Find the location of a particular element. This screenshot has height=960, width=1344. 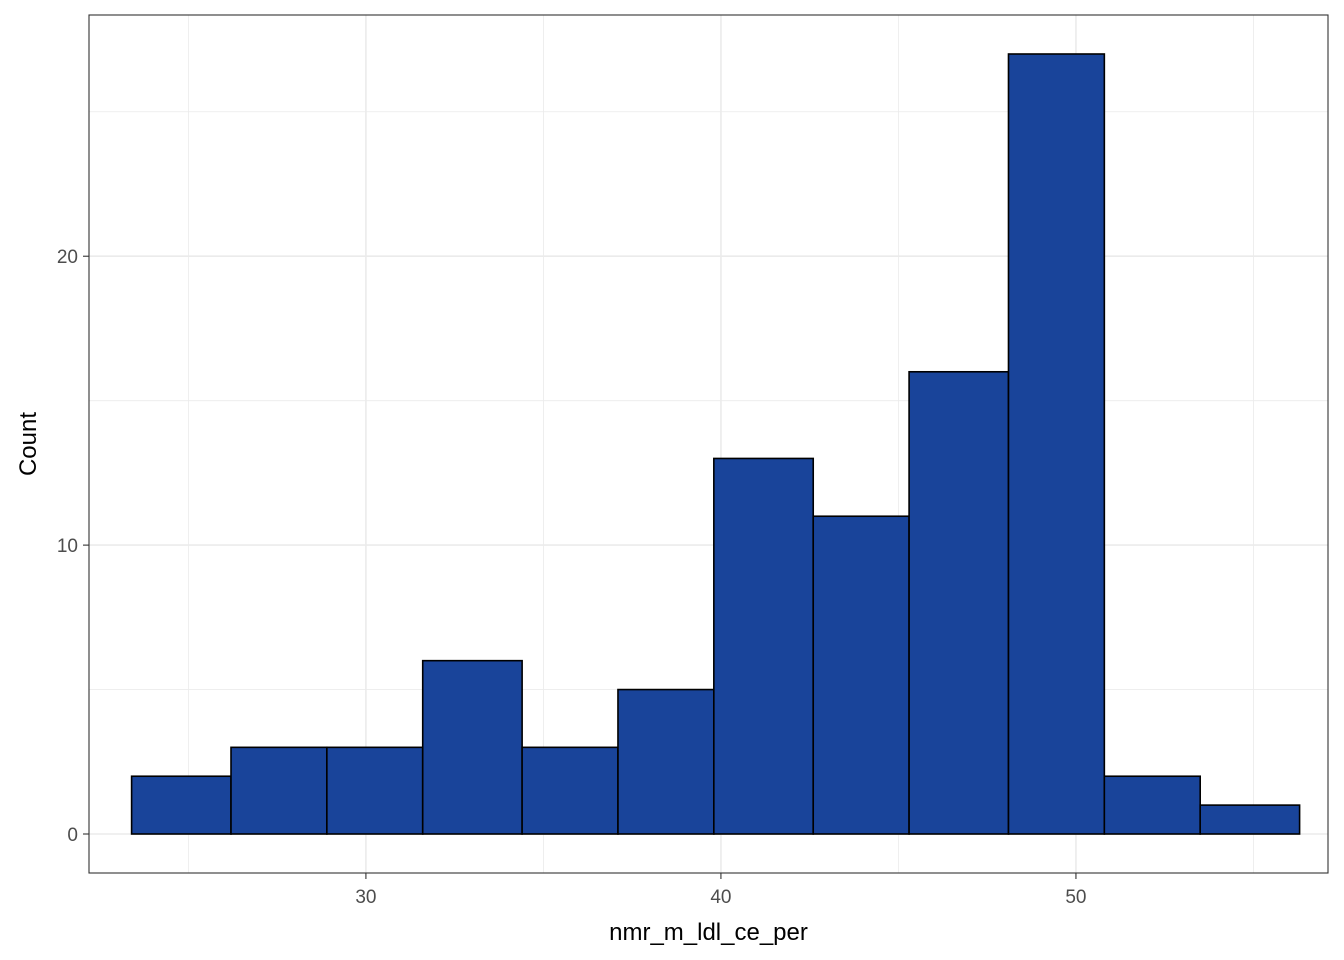

x-tick-label: 30 is located at coordinates (365, 897).